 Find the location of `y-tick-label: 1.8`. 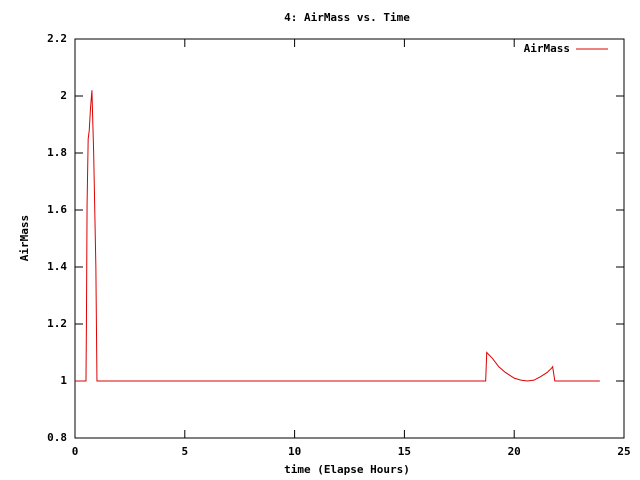

y-tick-label: 1.8 is located at coordinates (57, 152).